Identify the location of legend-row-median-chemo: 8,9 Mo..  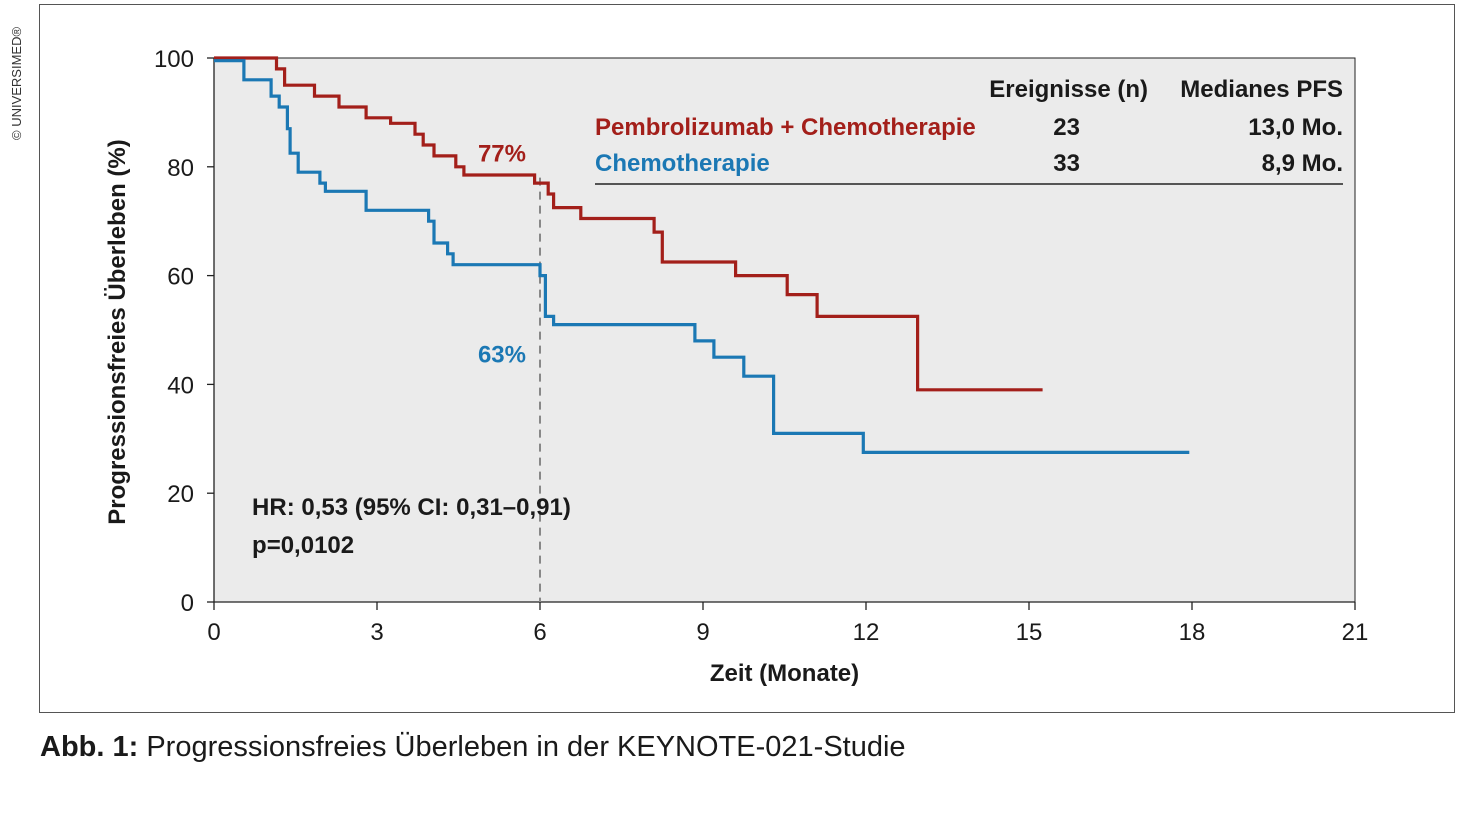
(1302, 163).